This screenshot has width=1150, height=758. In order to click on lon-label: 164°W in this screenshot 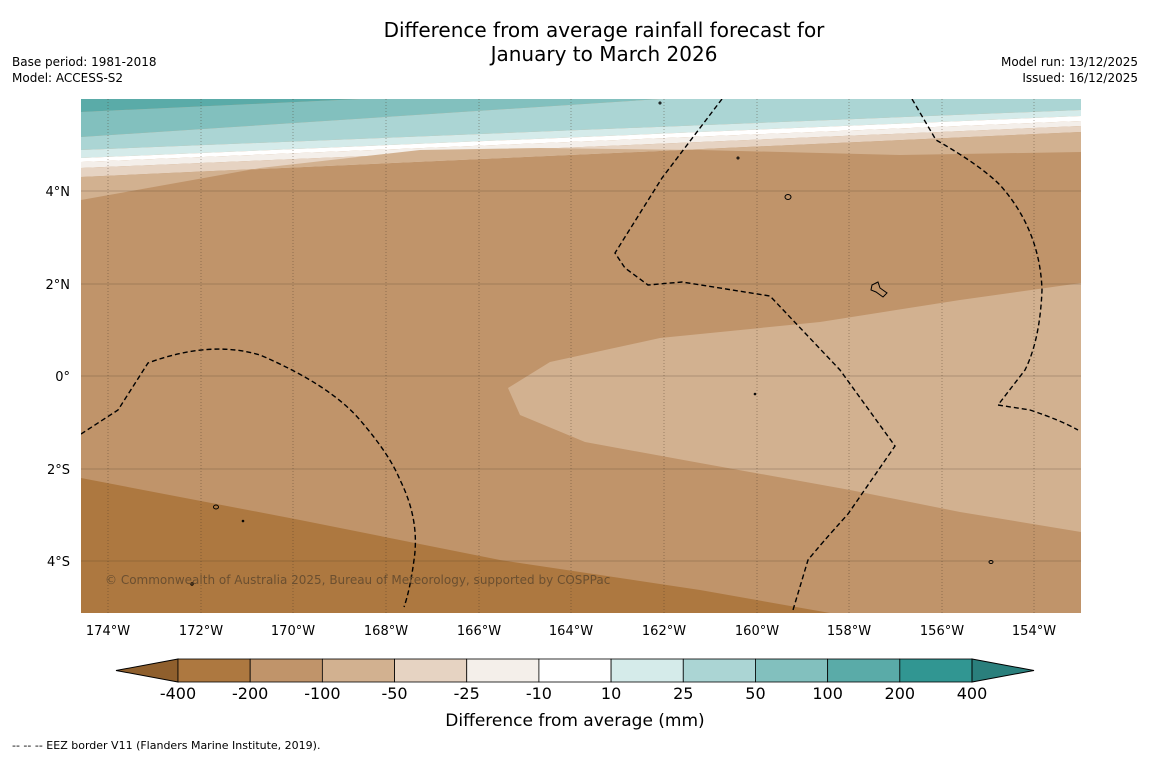, I will do `click(571, 631)`.